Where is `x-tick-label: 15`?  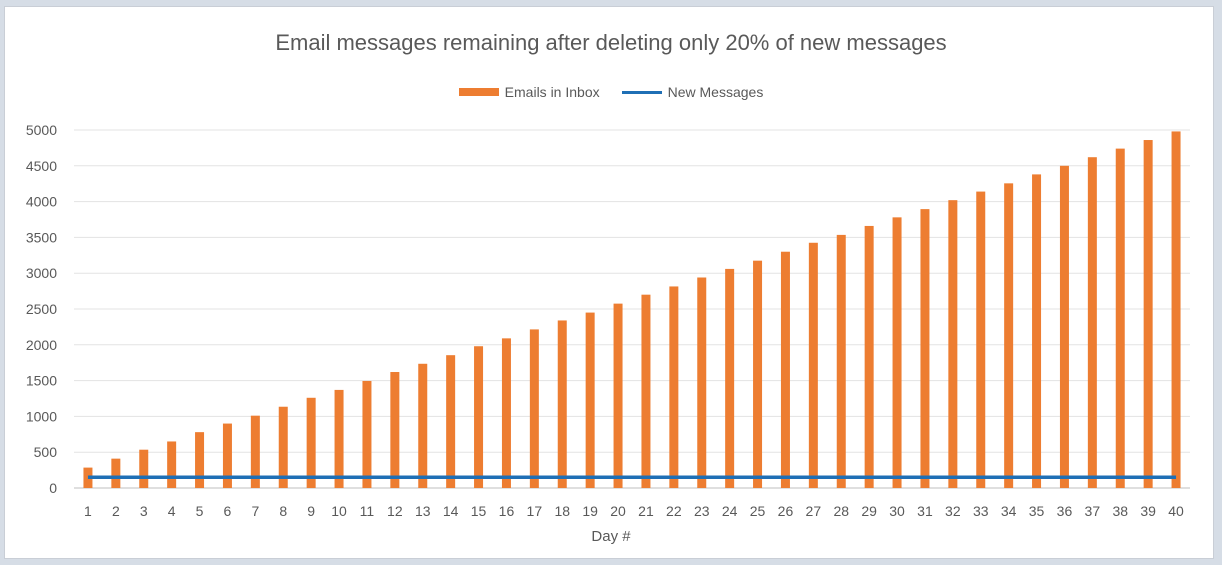 x-tick-label: 15 is located at coordinates (479, 511).